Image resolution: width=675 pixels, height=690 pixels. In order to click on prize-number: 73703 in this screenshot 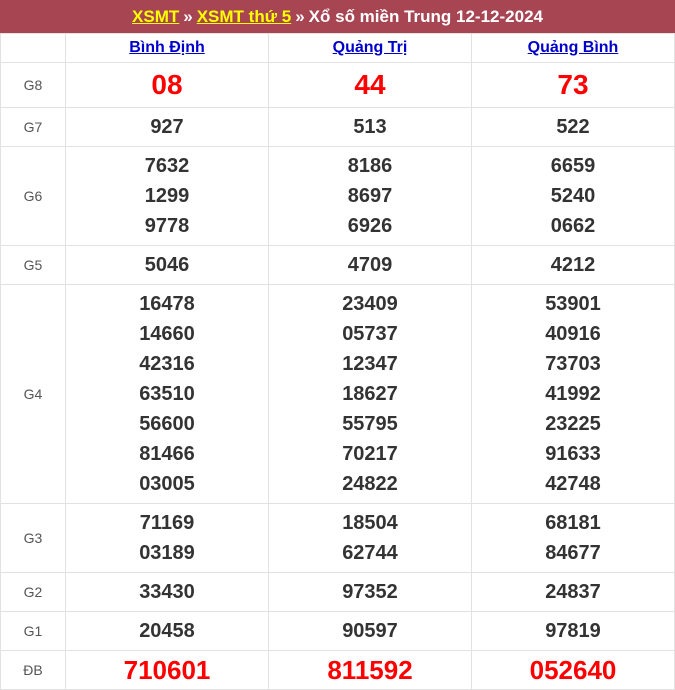, I will do `click(573, 364)`.